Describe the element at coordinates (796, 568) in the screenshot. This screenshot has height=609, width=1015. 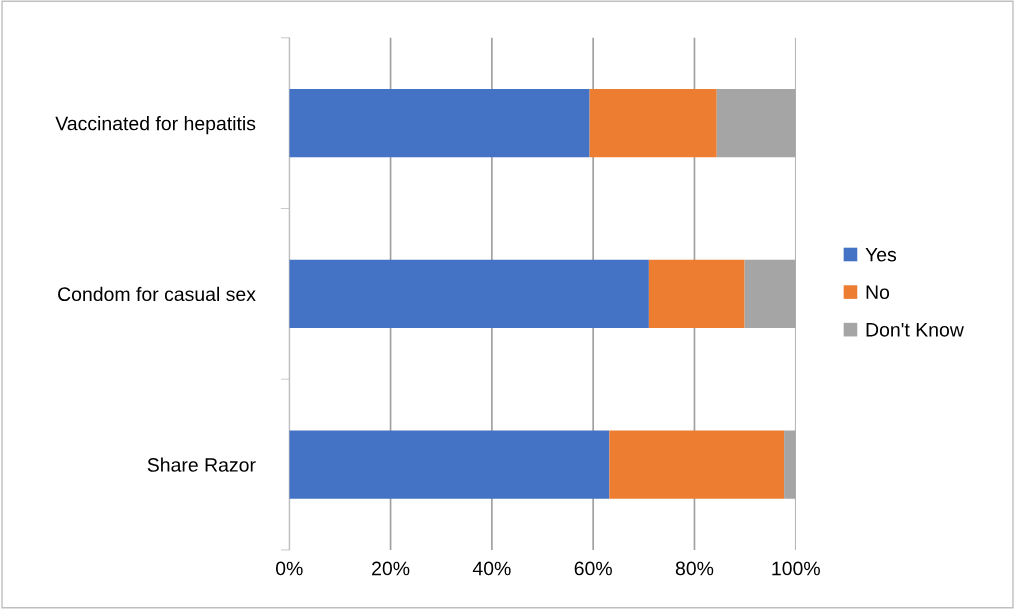
I see `x-tick-label: 100%` at that location.